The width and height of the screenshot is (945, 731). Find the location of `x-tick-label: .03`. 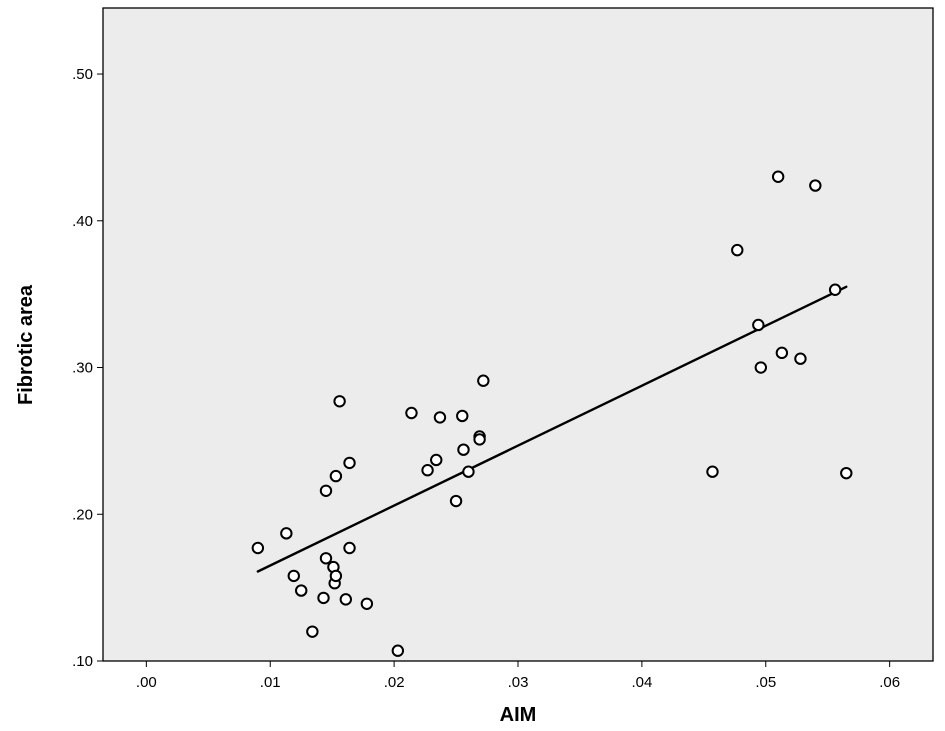

x-tick-label: .03 is located at coordinates (518, 682).